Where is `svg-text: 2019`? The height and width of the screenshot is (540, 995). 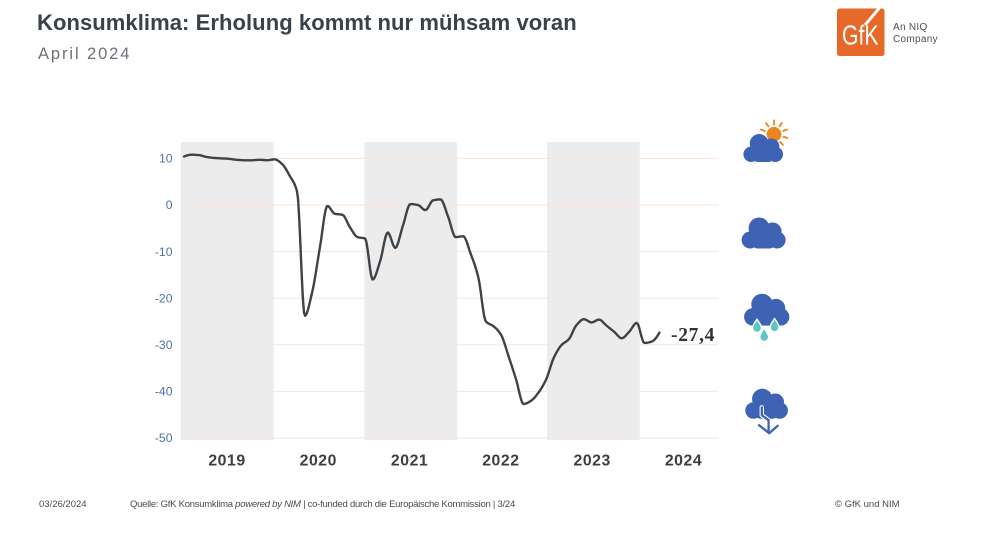 svg-text: 2019 is located at coordinates (226, 461).